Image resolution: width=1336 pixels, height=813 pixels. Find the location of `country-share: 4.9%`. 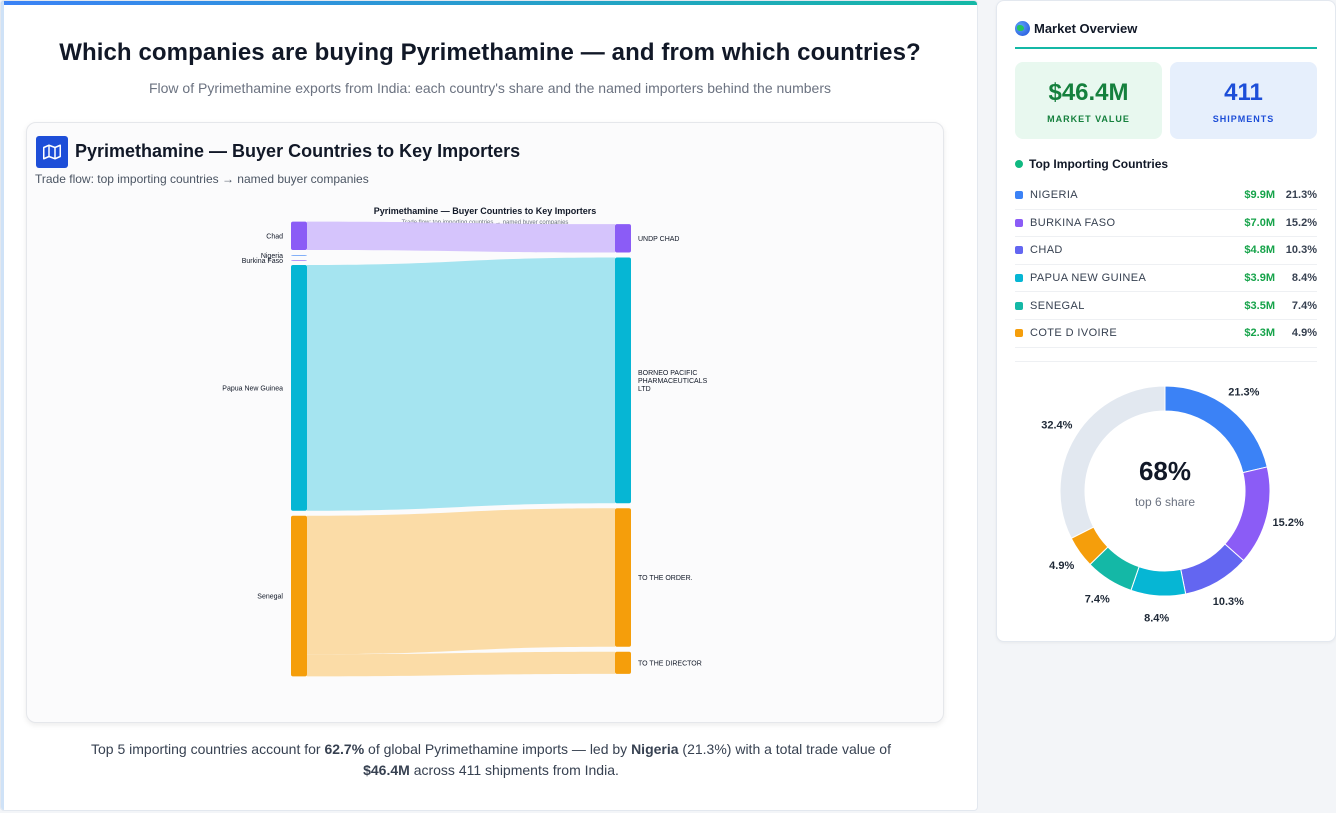

country-share: 4.9% is located at coordinates (1304, 333).